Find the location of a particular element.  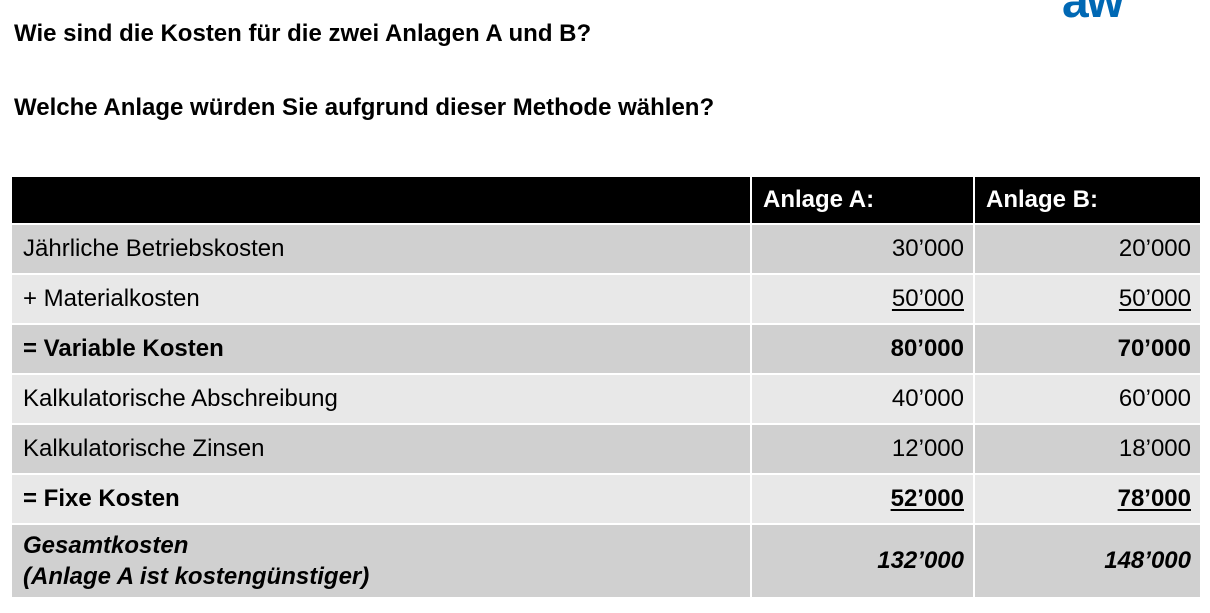

row-label: Kalkulatorische Abschreibung is located at coordinates (382, 400).